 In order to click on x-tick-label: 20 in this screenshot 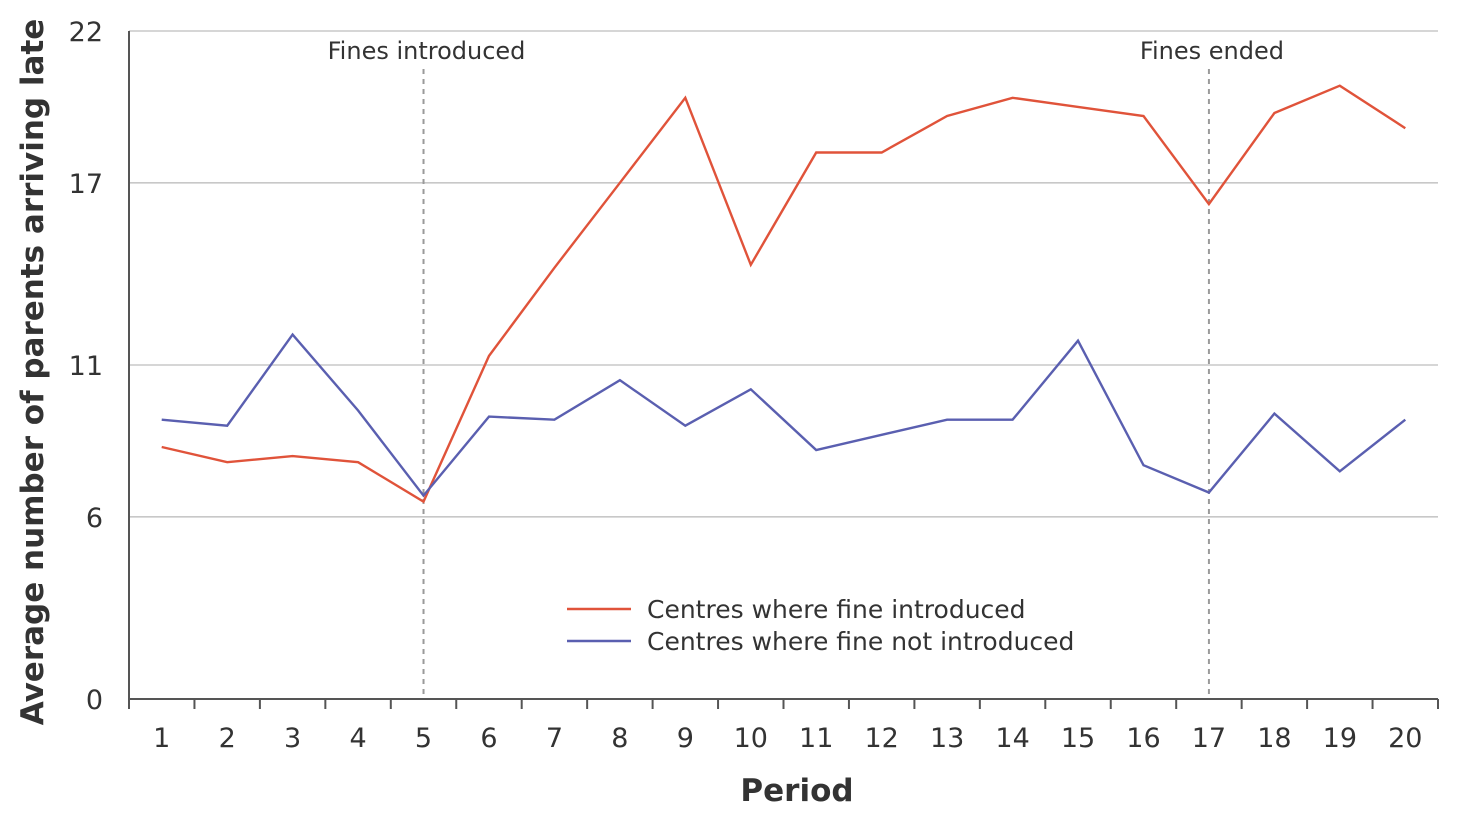, I will do `click(1405, 738)`.